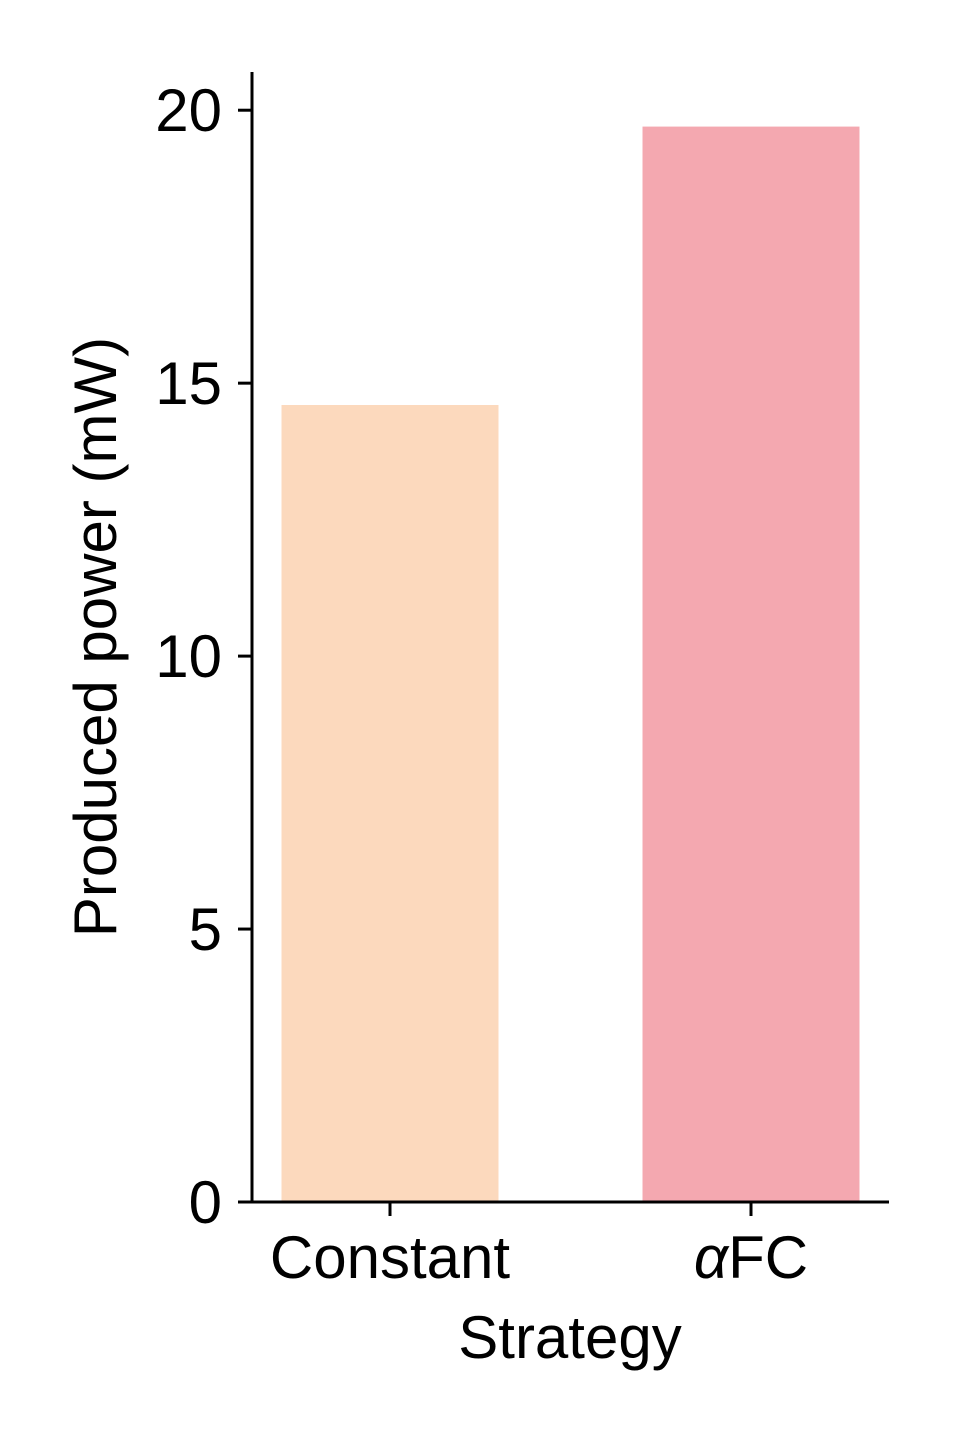 This screenshot has width=960, height=1440. Describe the element at coordinates (205, 1202) in the screenshot. I see `y-tick-label: 0` at that location.